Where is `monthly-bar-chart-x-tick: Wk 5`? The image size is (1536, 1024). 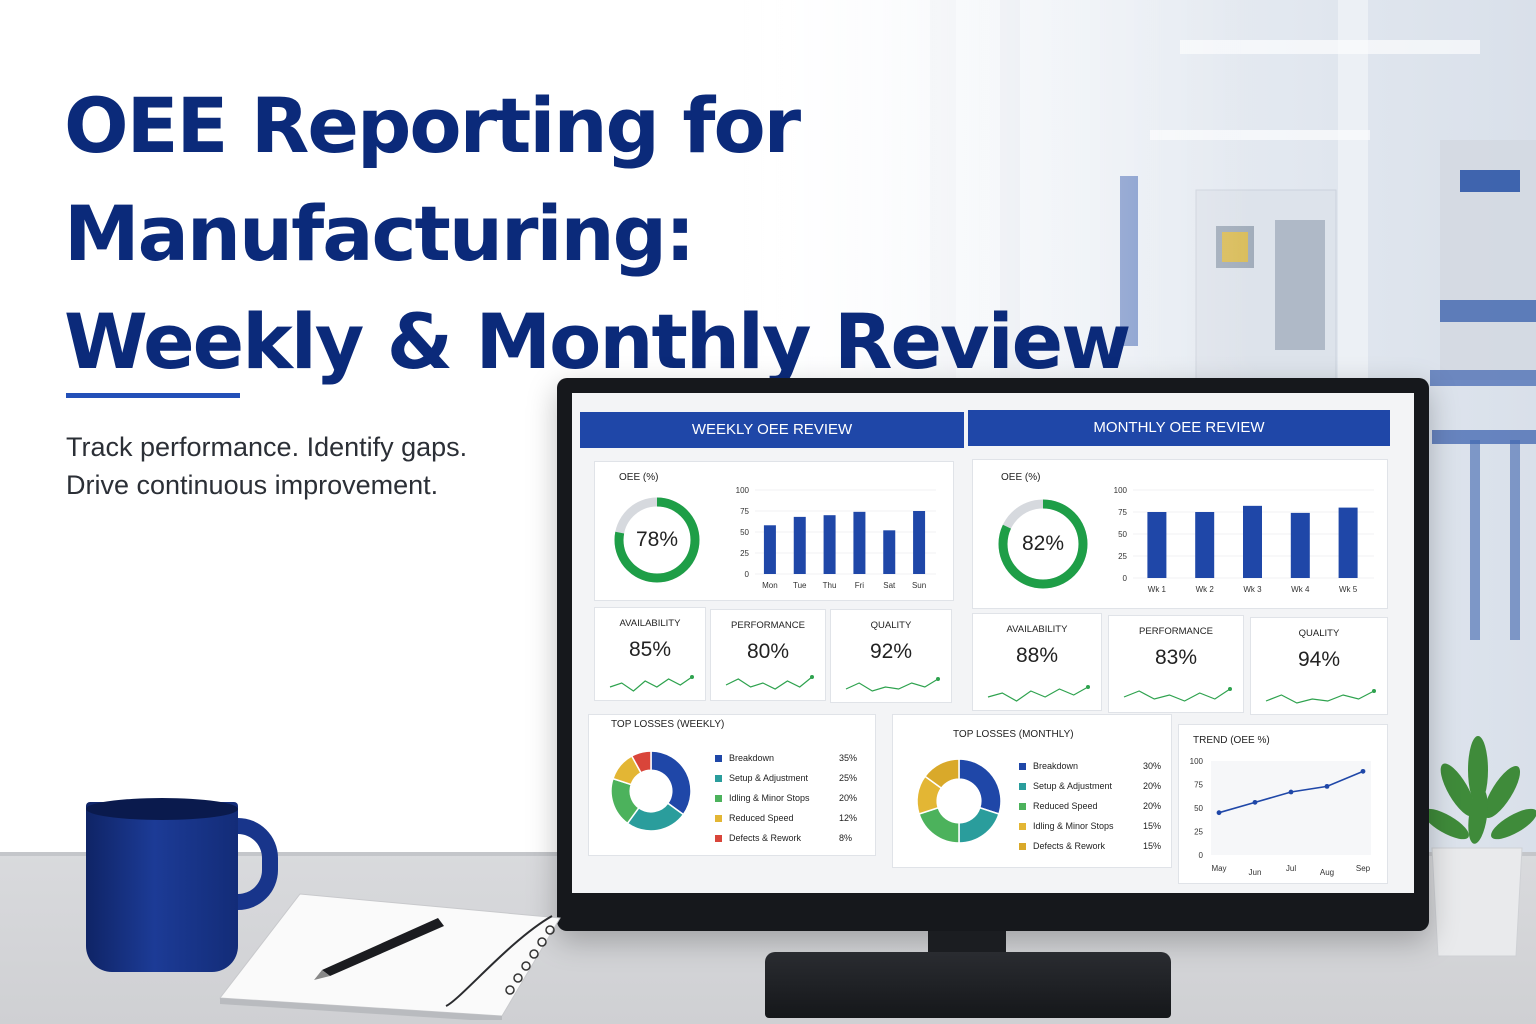 monthly-bar-chart-x-tick: Wk 5 is located at coordinates (1348, 589).